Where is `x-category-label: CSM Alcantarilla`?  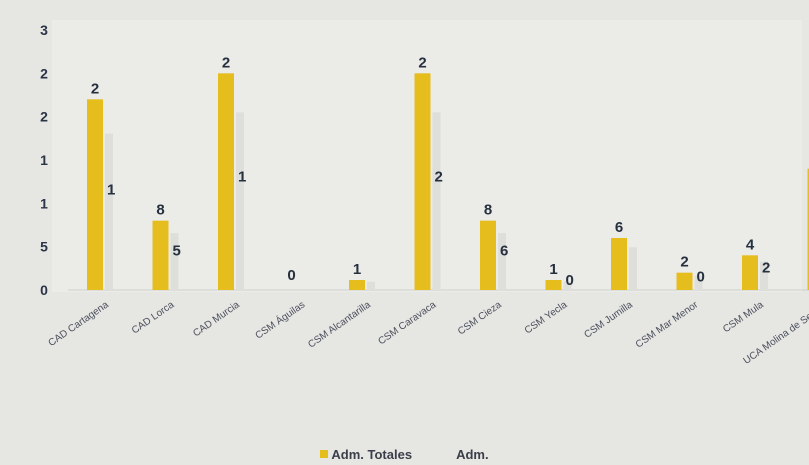 x-category-label: CSM Alcantarilla is located at coordinates (339, 324).